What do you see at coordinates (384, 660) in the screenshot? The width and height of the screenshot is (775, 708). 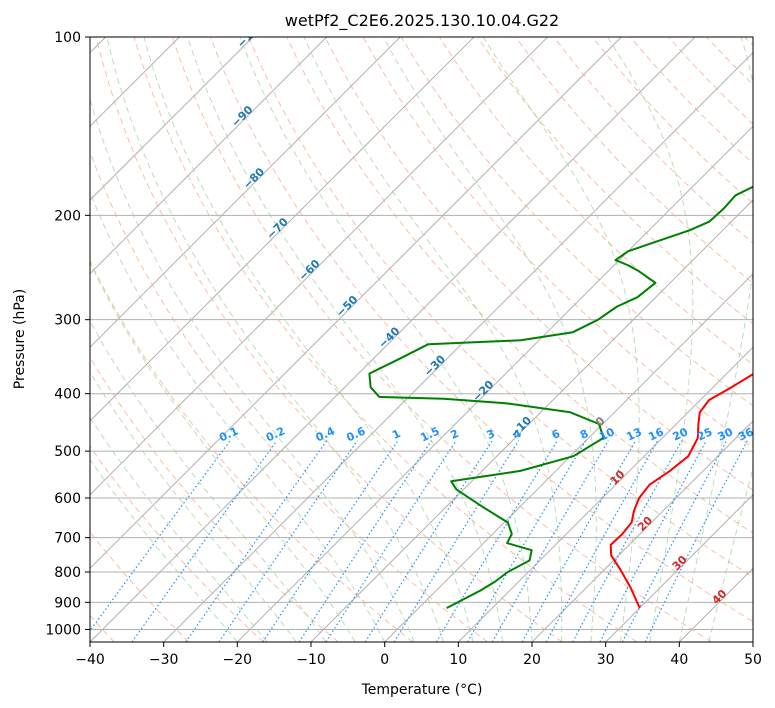 I see `x-tick-label: 0` at bounding box center [384, 660].